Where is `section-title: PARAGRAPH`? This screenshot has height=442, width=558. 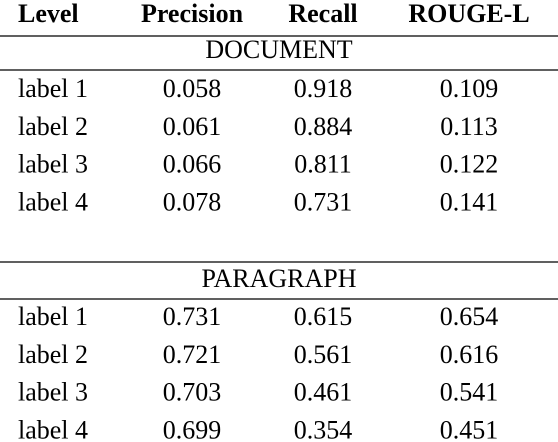 section-title: PARAGRAPH is located at coordinates (278, 278).